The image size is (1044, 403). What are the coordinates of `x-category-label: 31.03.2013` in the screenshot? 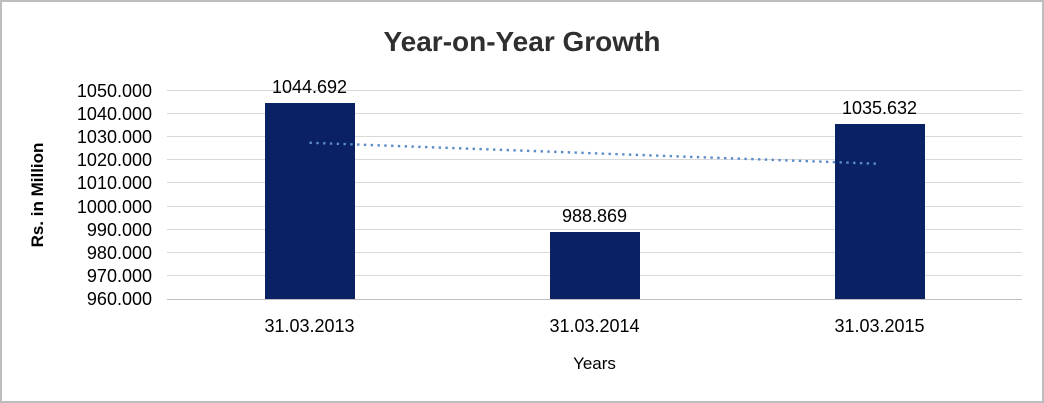 It's located at (309, 326).